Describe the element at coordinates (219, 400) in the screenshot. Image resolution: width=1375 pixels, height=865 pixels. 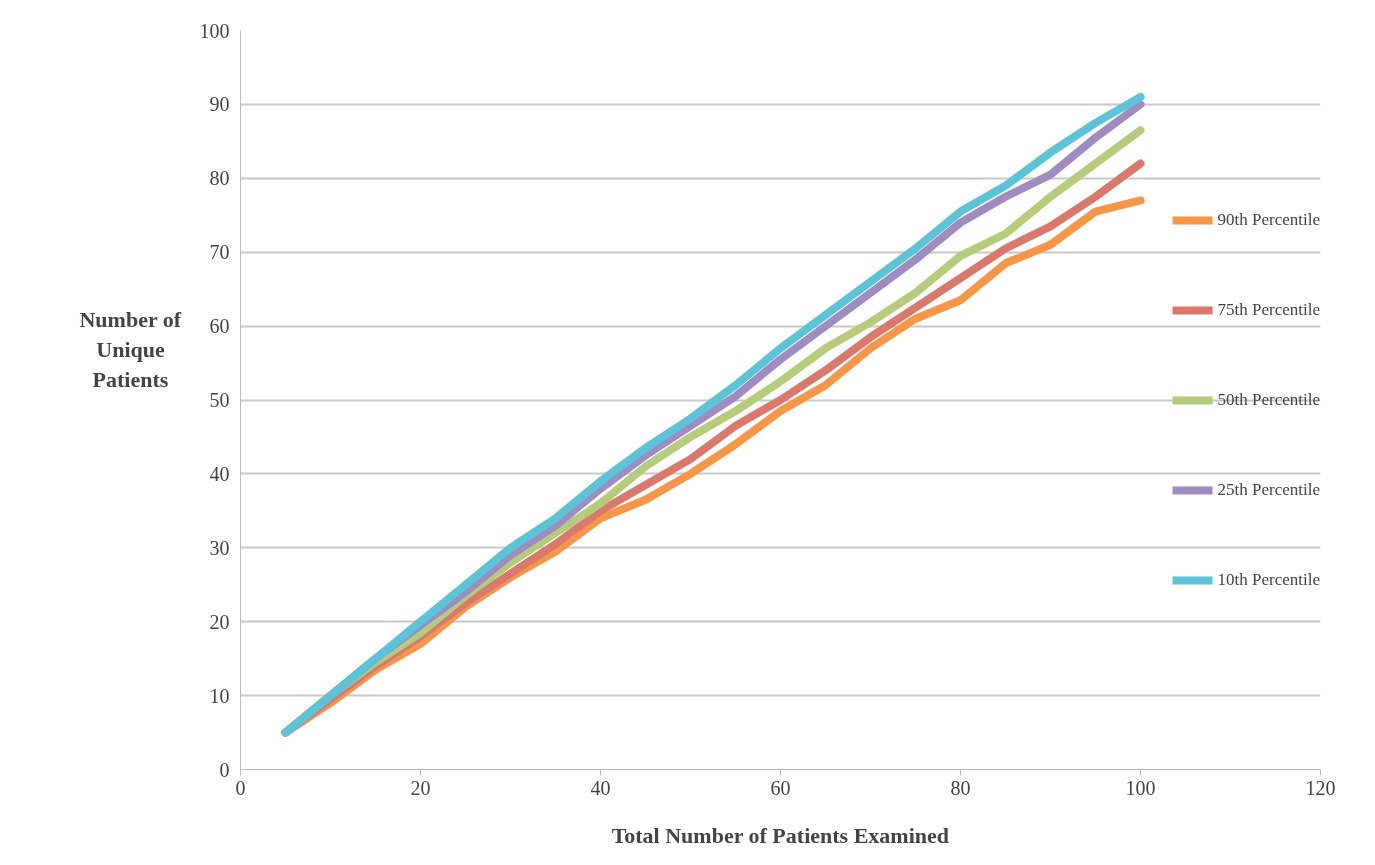
I see `y-tick-label: 50` at that location.